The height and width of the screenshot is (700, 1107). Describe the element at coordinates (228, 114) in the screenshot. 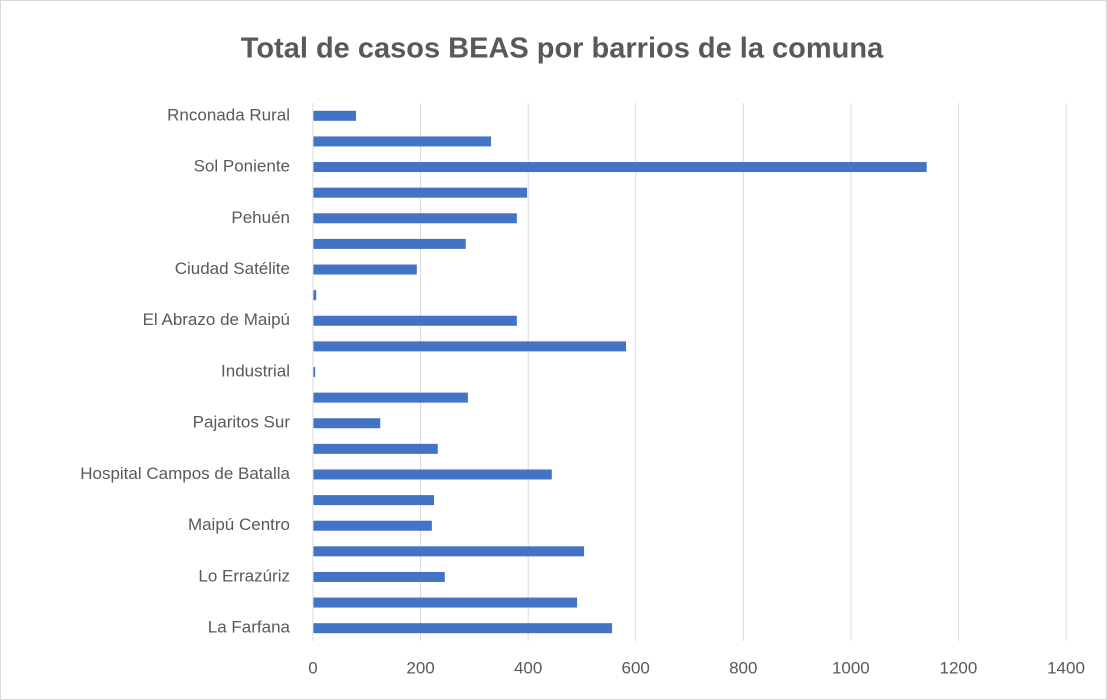

I see `y-tick-label: Rnconada Rural` at that location.